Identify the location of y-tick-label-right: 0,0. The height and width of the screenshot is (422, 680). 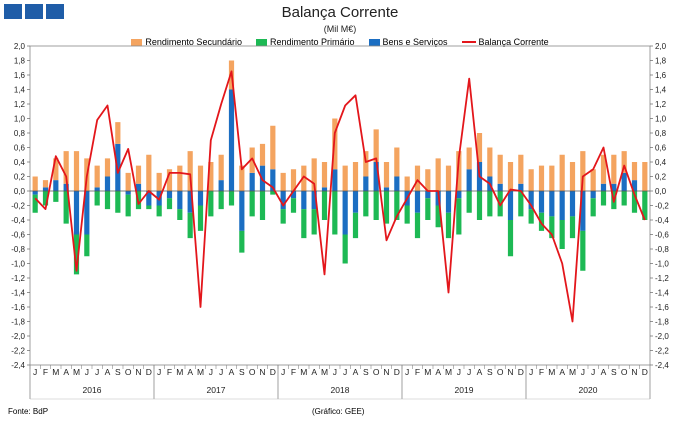
(661, 191).